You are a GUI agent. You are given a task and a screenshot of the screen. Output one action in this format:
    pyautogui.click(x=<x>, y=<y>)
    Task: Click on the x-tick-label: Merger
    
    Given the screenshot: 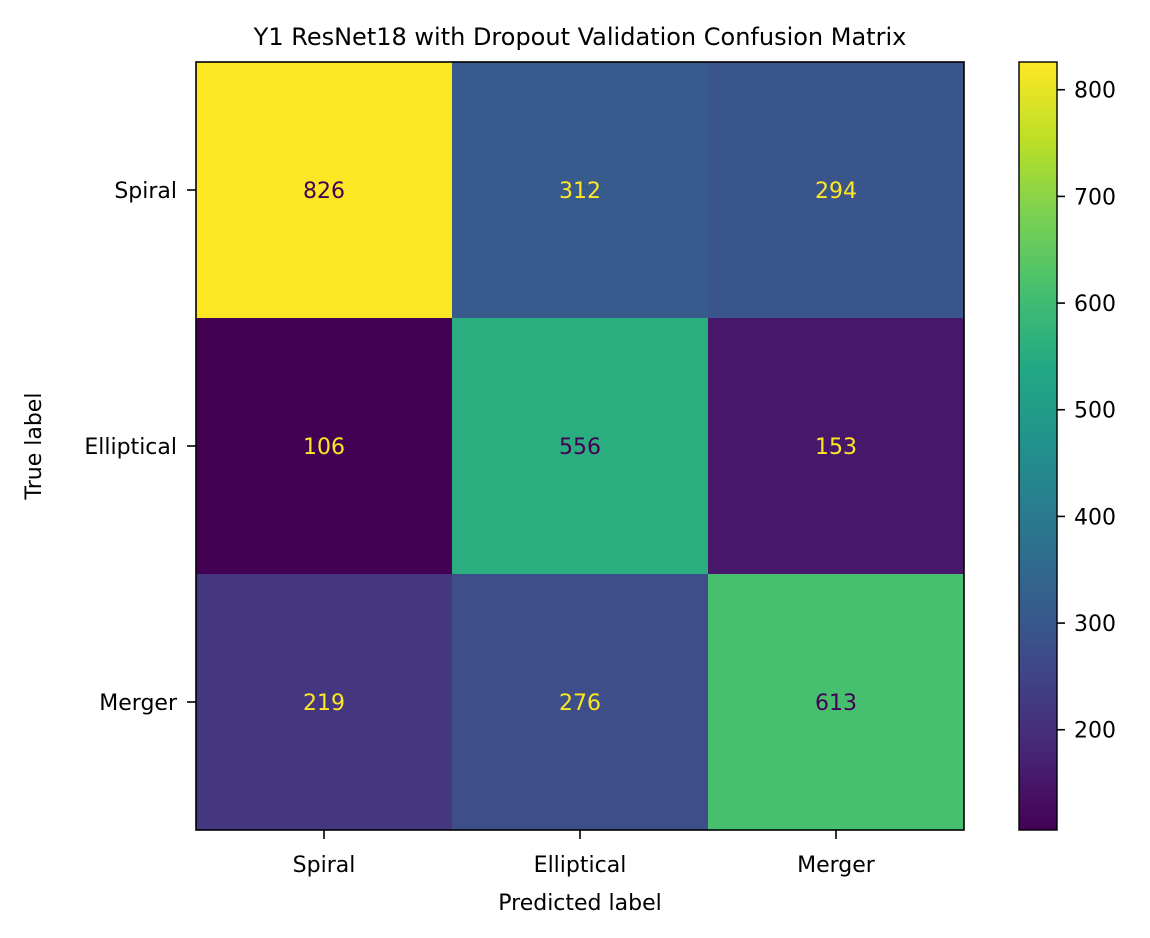 What is the action you would take?
    pyautogui.click(x=836, y=865)
    